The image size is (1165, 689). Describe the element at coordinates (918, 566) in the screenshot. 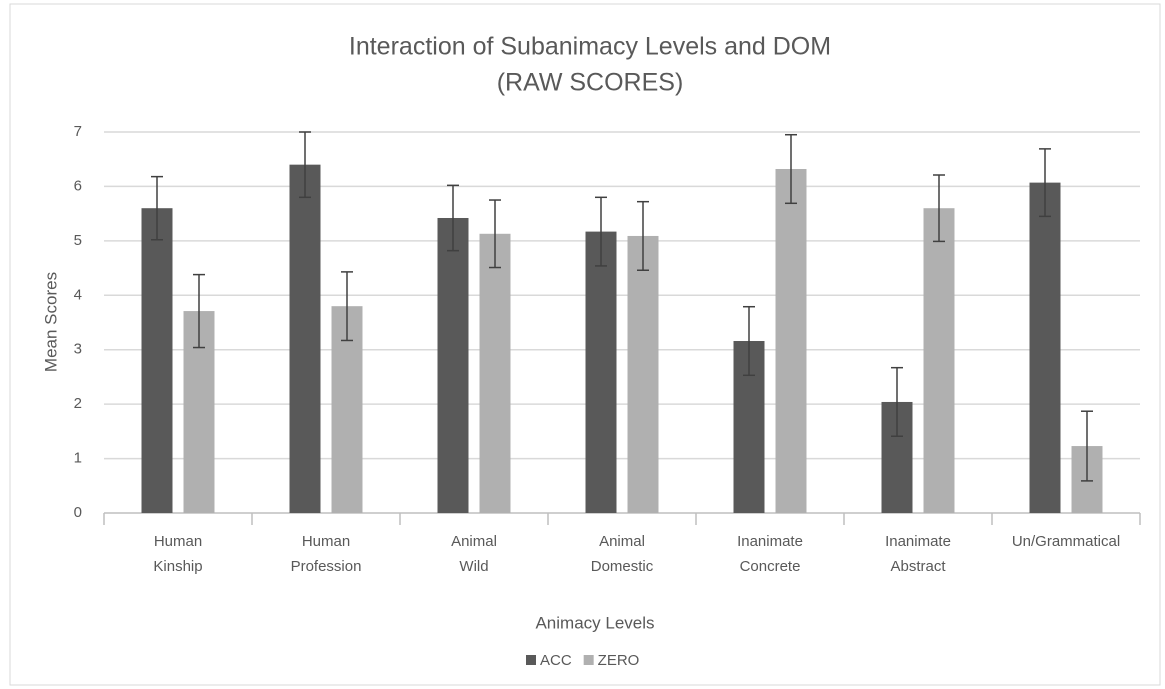

I see `x-tick-label: Abstract` at that location.